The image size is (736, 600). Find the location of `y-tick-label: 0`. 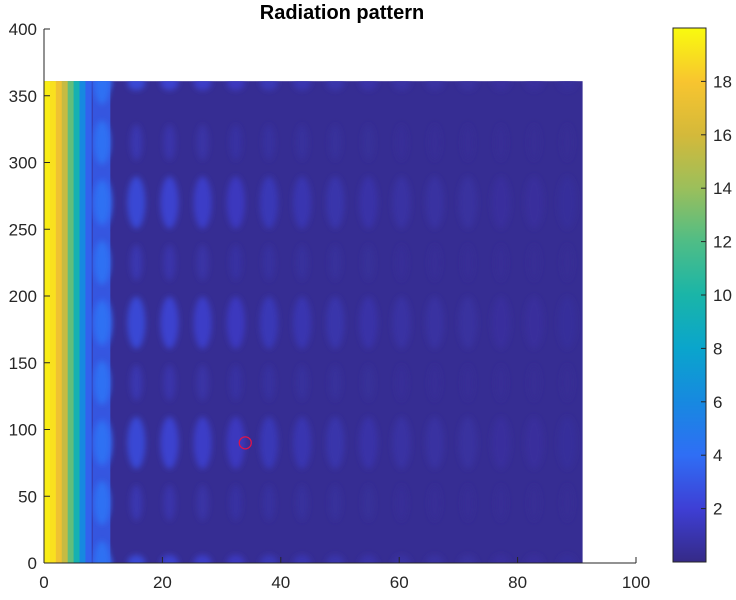

y-tick-label: 0 is located at coordinates (32, 563).